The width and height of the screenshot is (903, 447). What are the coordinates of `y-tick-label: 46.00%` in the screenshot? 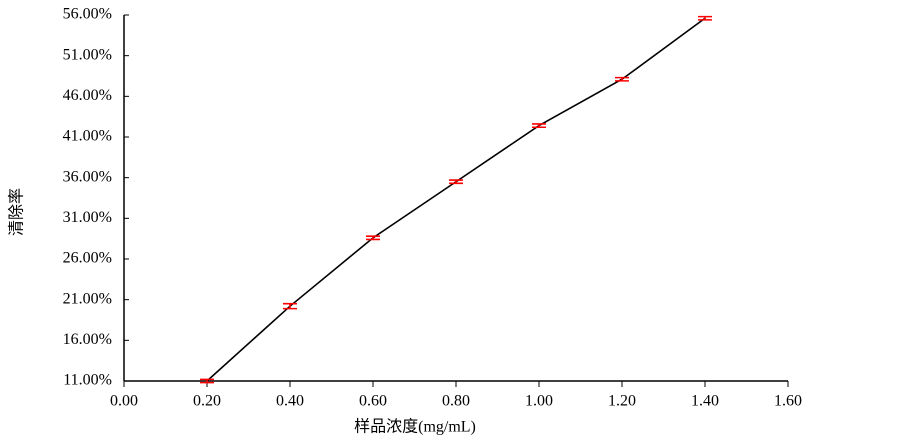 It's located at (87, 95).